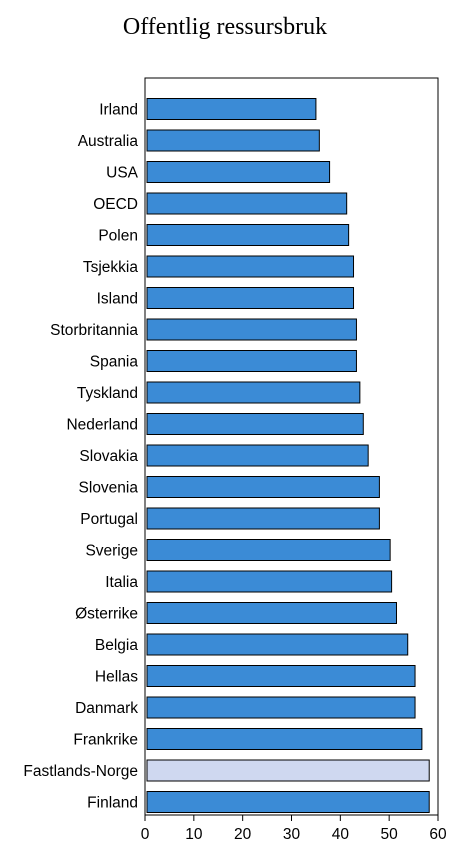 Image resolution: width=450 pixels, height=865 pixels. What do you see at coordinates (102, 425) in the screenshot?
I see `category-label: Nederland` at bounding box center [102, 425].